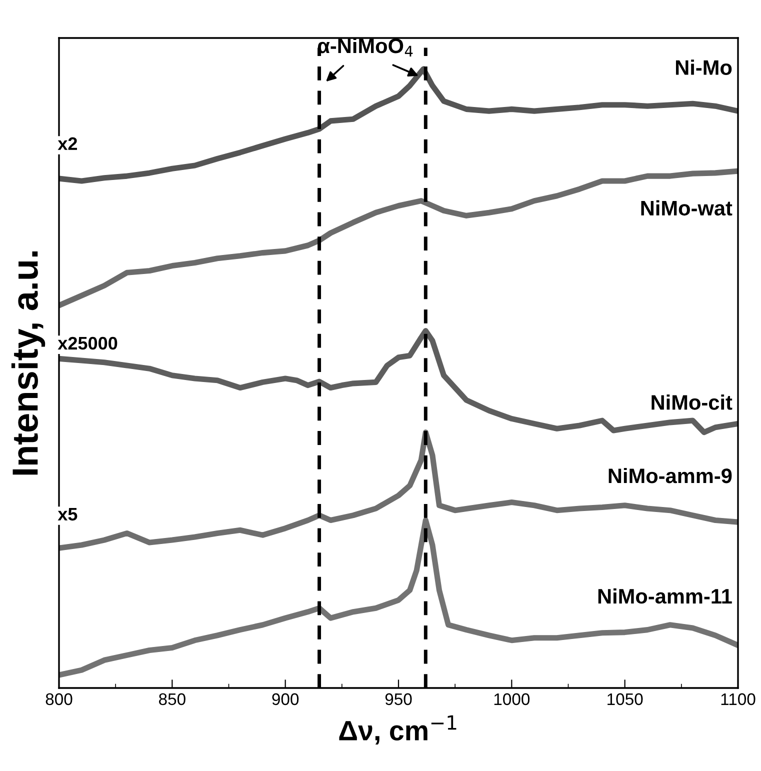 The image size is (761, 771). I want to click on x-tick-label: 1100, so click(738, 699).